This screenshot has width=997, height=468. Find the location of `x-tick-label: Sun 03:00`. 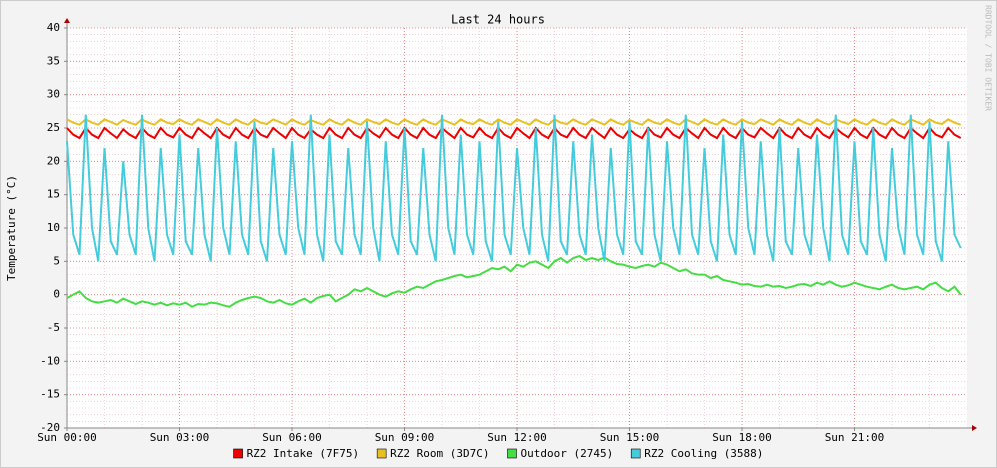

x-tick-label: Sun 03:00 is located at coordinates (180, 437).